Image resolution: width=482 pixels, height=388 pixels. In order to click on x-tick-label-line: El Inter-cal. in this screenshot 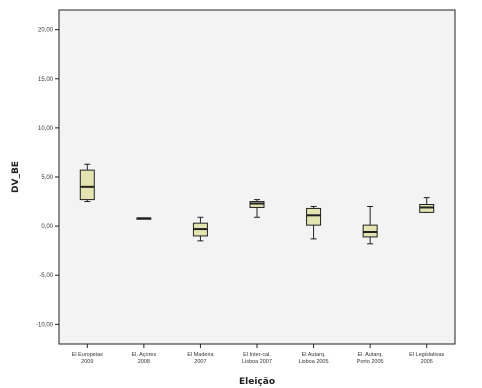, I will do `click(257, 355)`.